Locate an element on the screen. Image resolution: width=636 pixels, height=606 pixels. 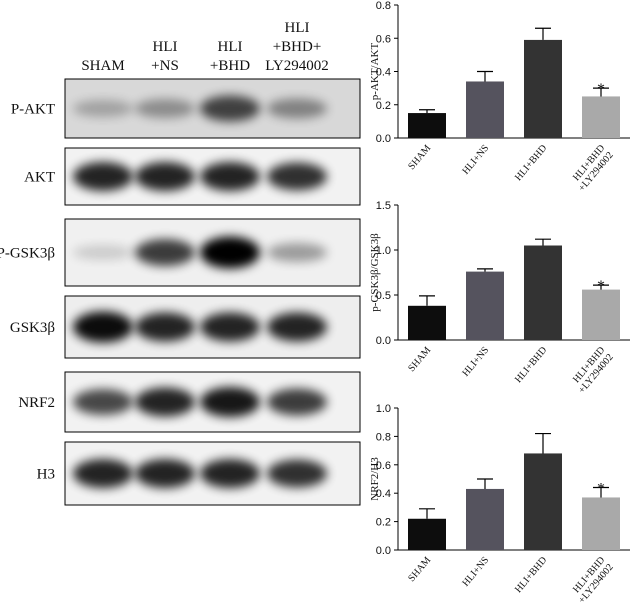
lane-label: HLI +BHD is located at coordinates (230, 56).